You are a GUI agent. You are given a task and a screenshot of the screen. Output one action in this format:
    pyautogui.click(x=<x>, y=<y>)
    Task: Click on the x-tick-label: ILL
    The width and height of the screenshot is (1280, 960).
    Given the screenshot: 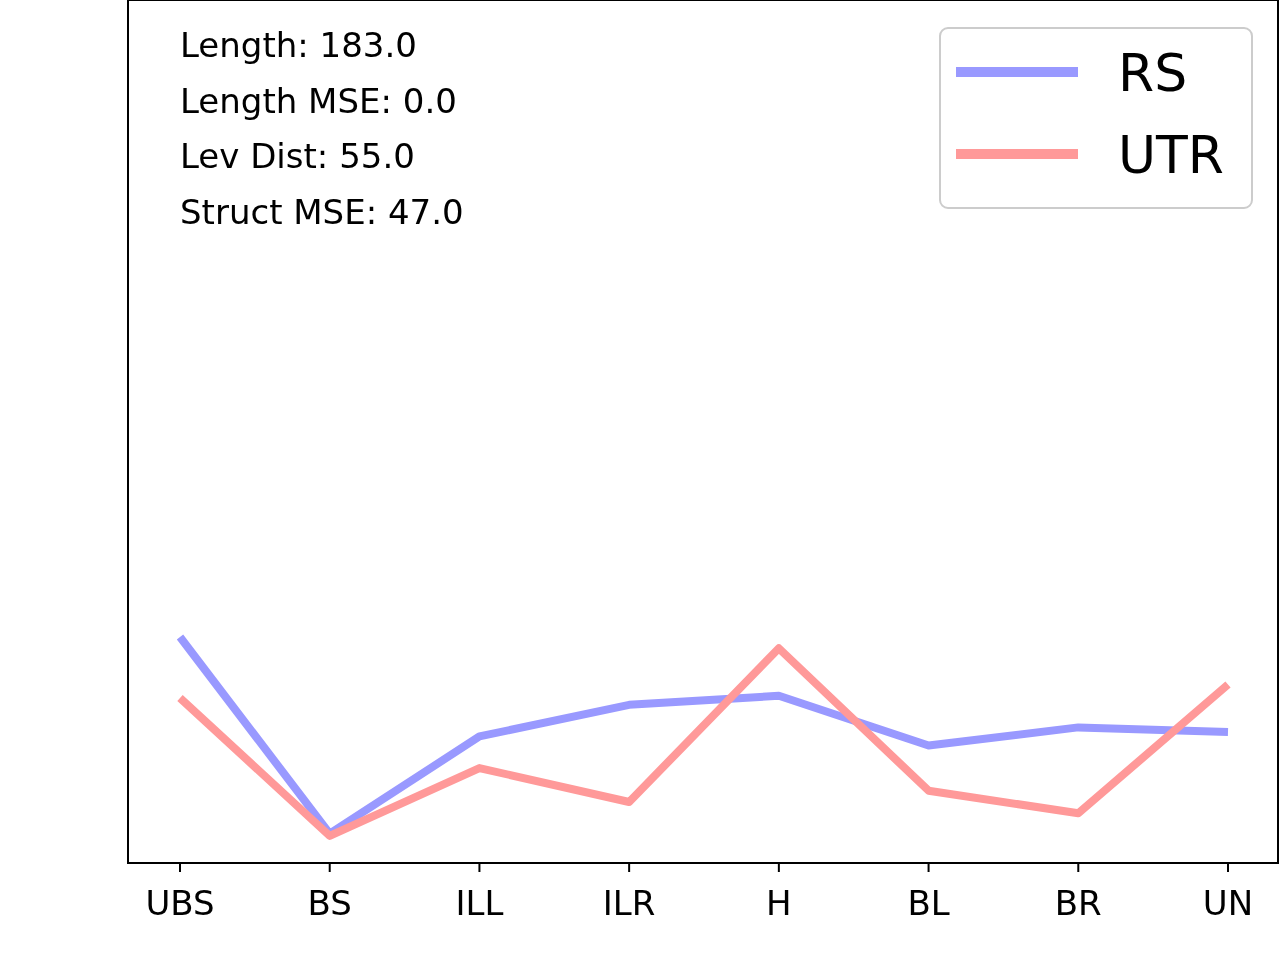 What is the action you would take?
    pyautogui.click(x=479, y=903)
    